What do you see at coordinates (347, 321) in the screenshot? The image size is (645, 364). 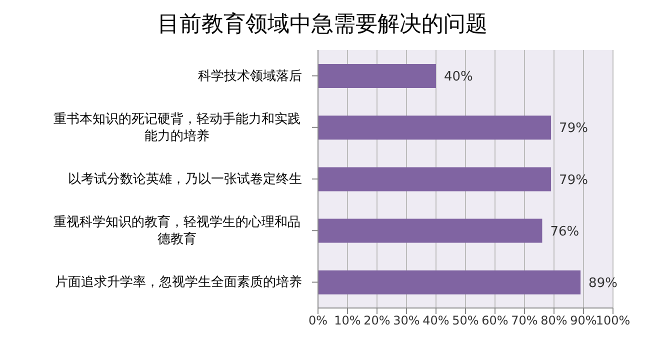 I see `x-tick-label: 10%` at bounding box center [347, 321].